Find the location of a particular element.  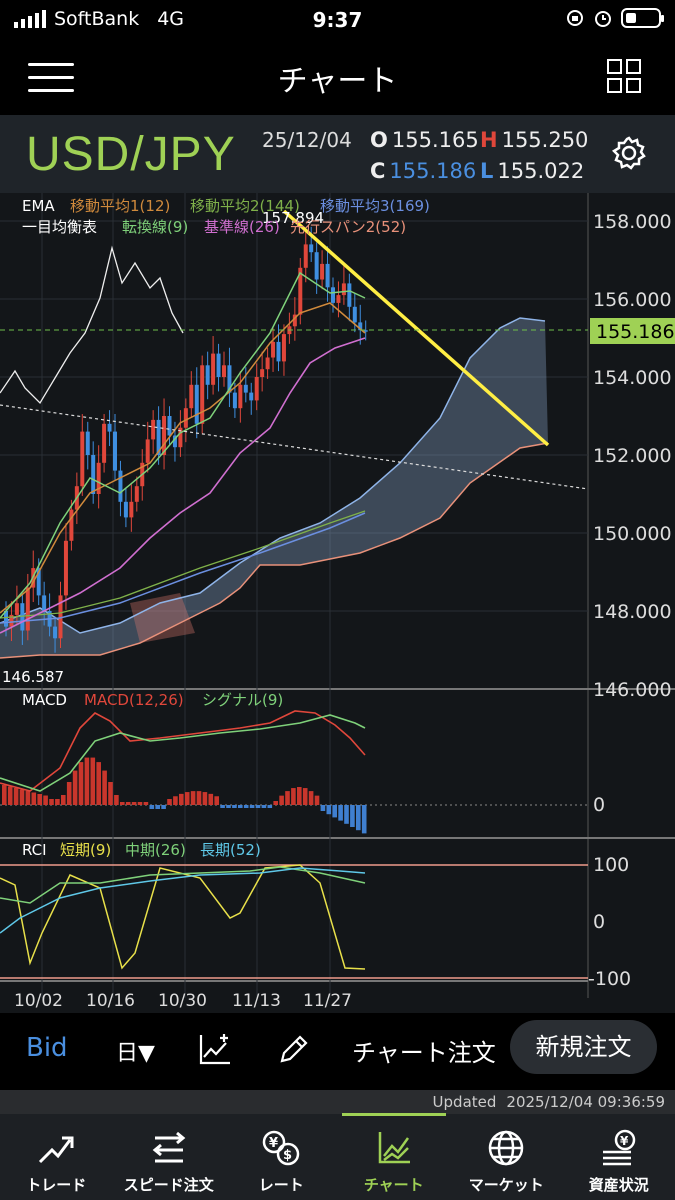

x-tick: 11/27 is located at coordinates (327, 1001).